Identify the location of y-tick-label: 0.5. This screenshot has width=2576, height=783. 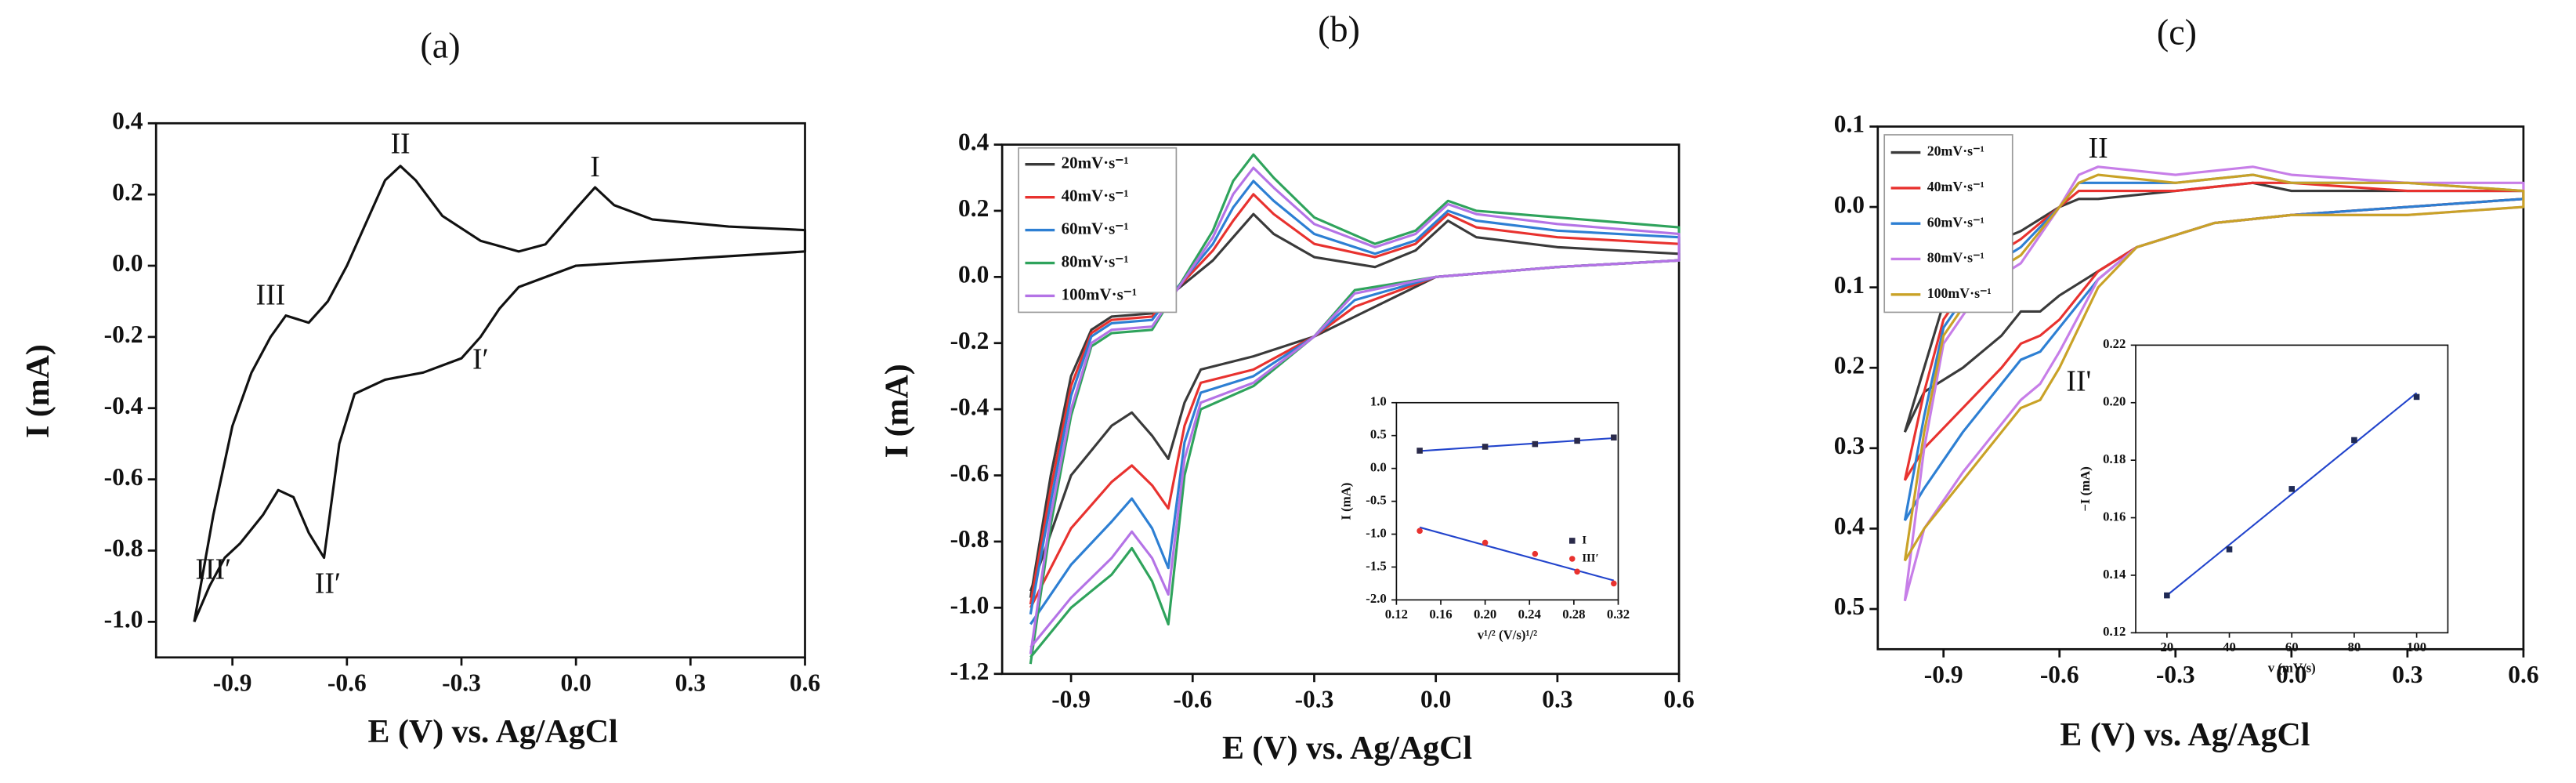
(1850, 606).